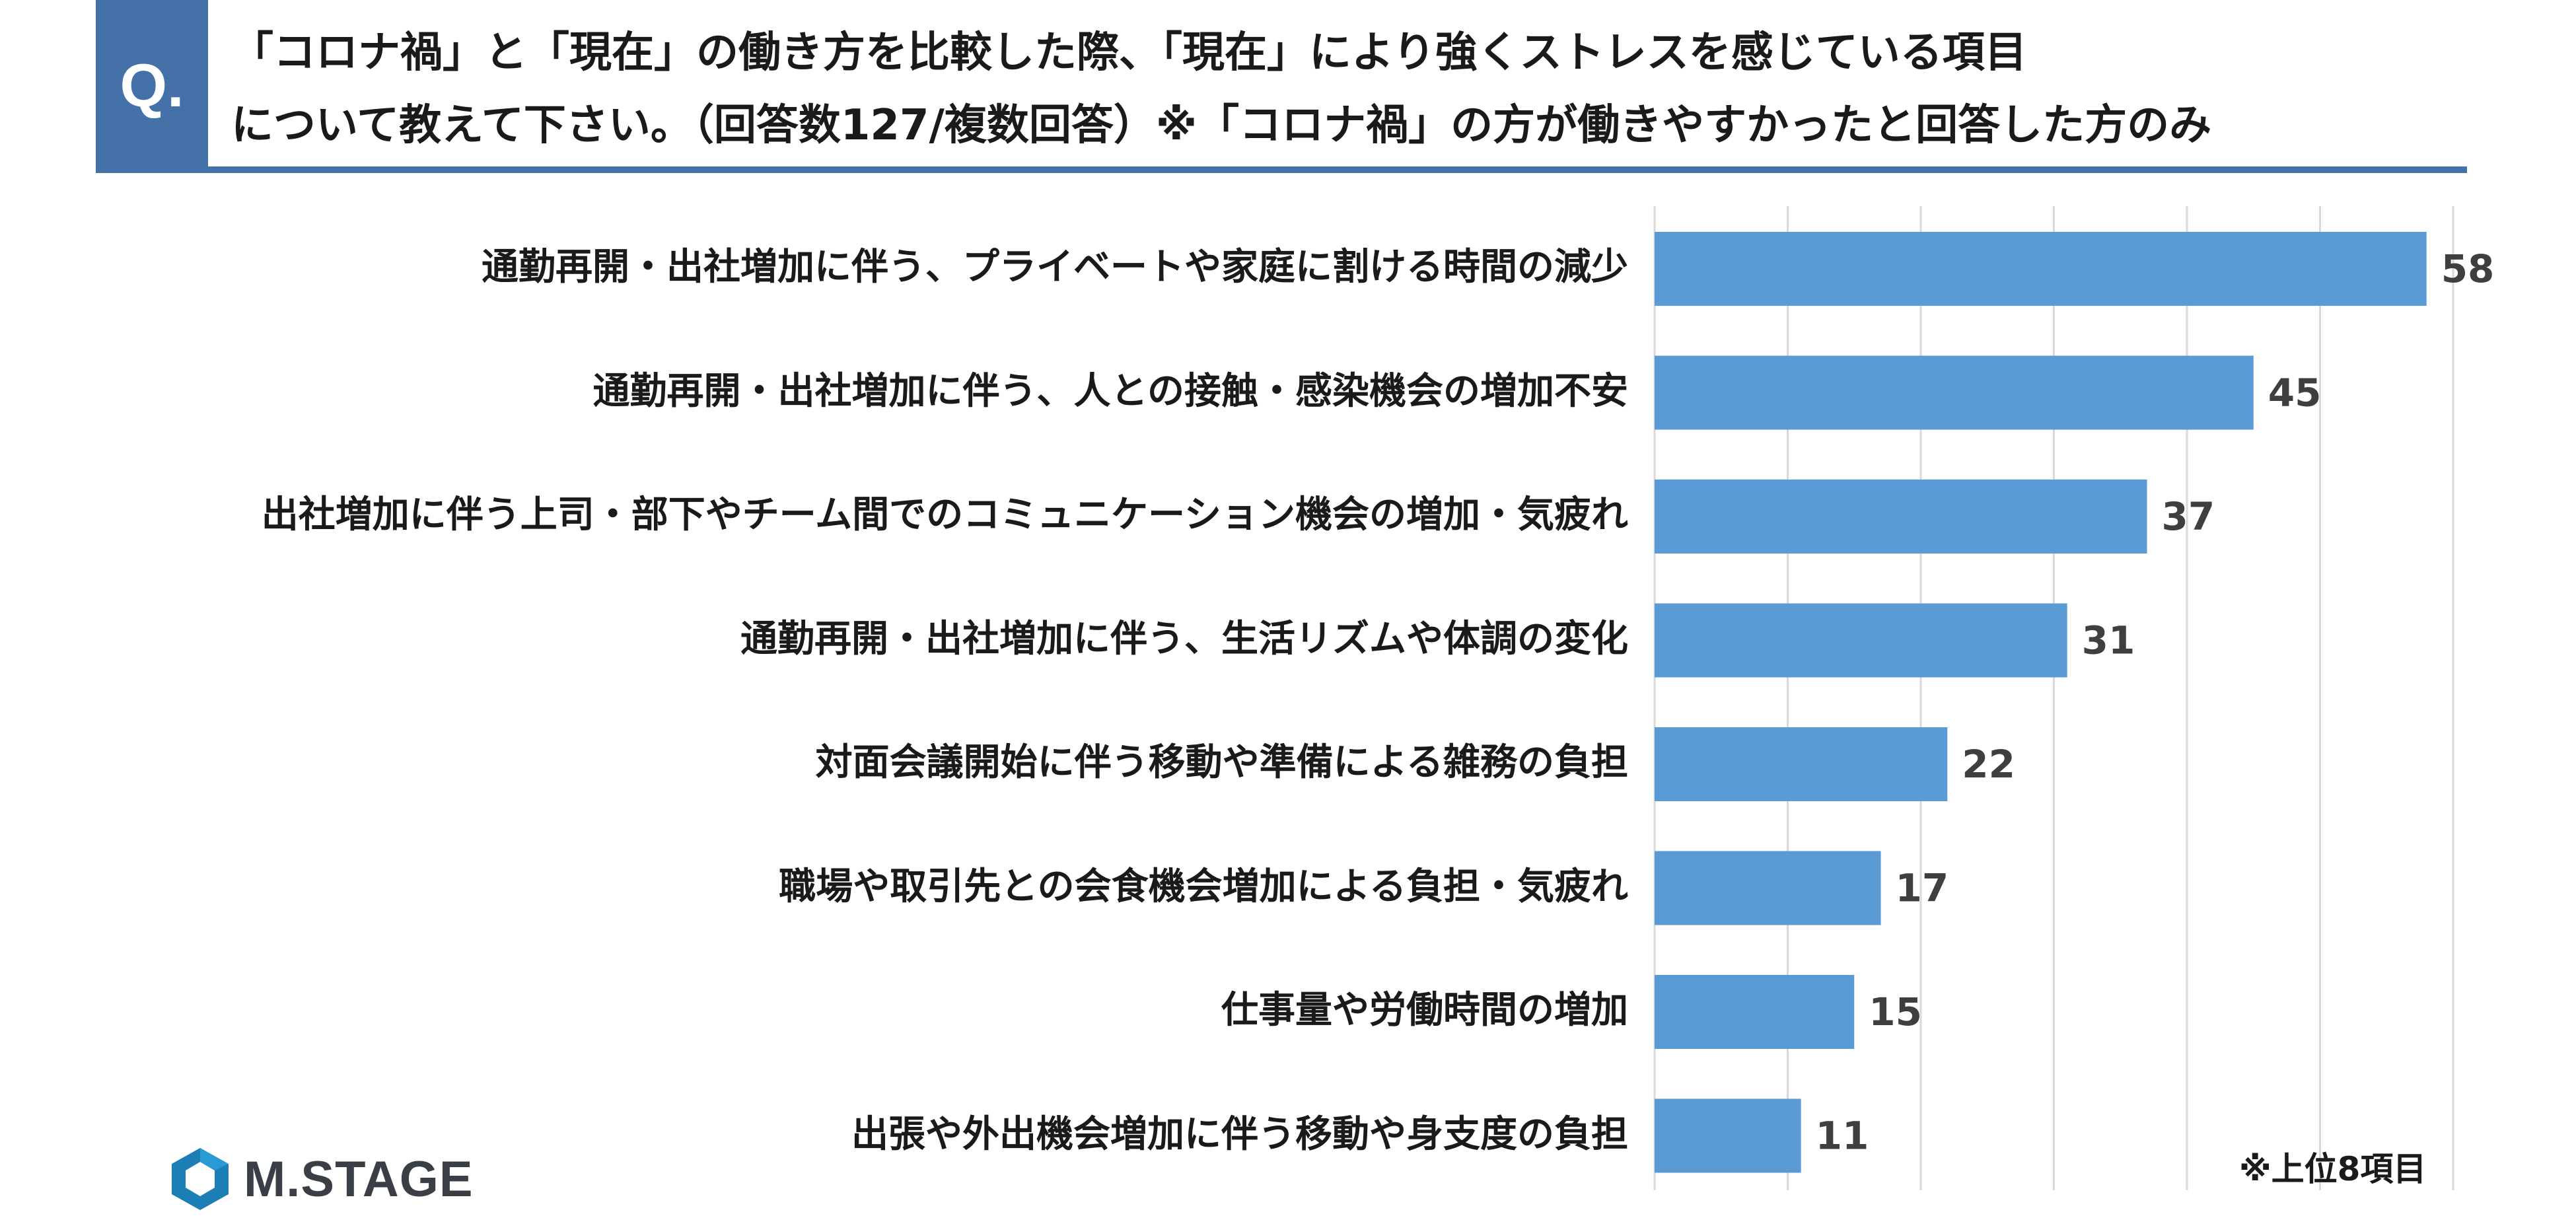 The image size is (2576, 1218). I want to click on footnote: ※上位8項目, so click(2333, 1169).